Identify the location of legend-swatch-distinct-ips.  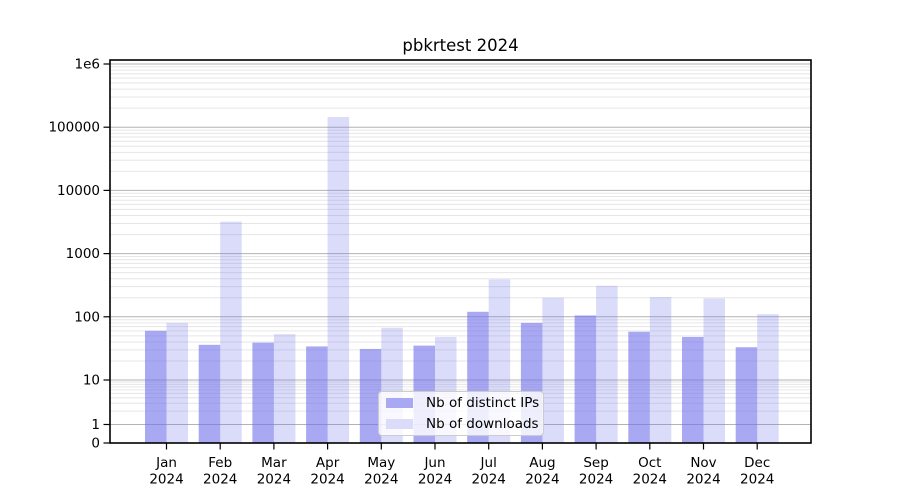
(399, 403).